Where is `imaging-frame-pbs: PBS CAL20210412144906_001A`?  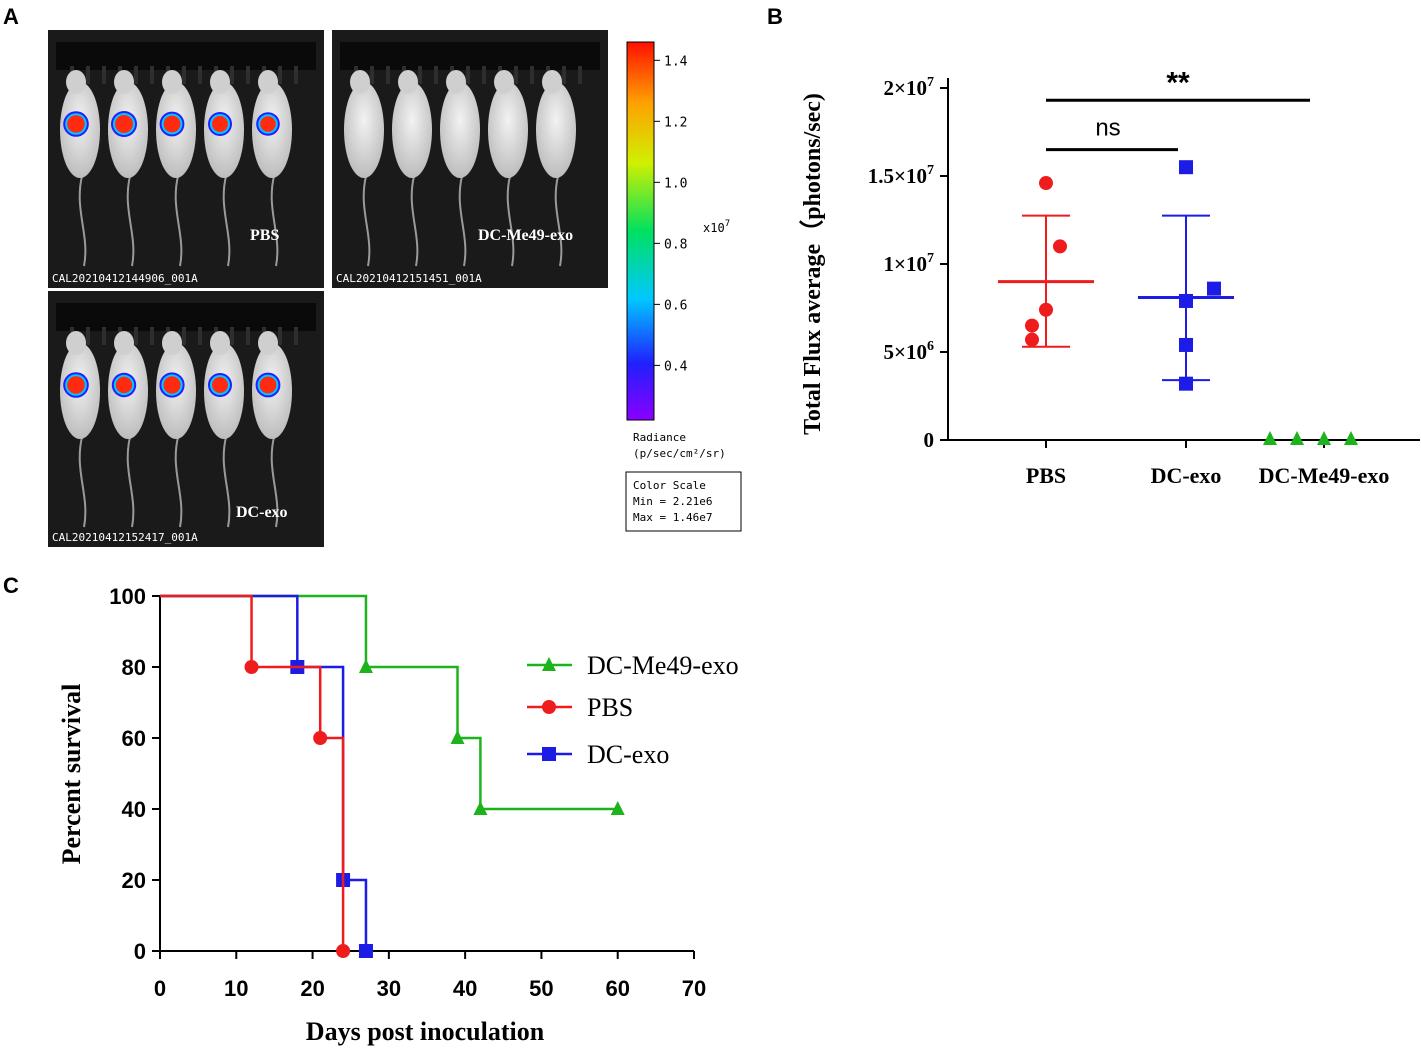
imaging-frame-pbs: PBS CAL20210412144906_001A is located at coordinates (186, 159).